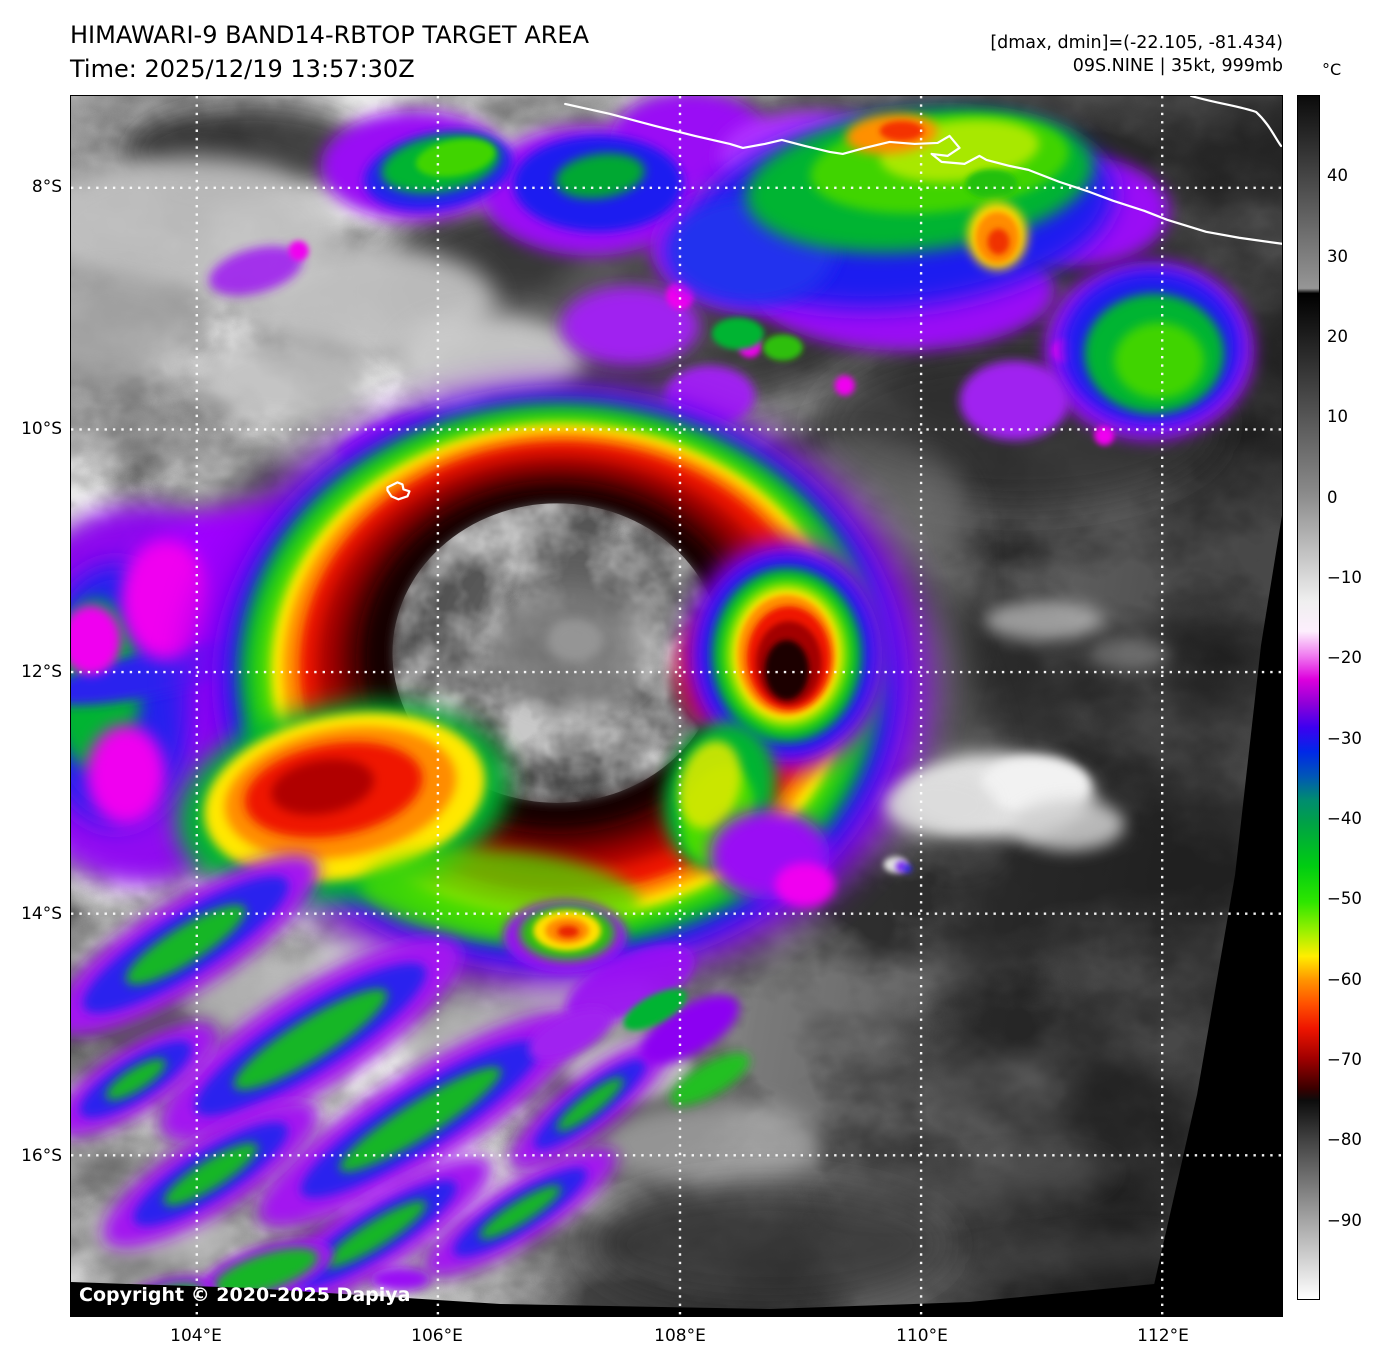 This screenshot has width=1388, height=1359. I want to click on y-tick-10s: 10°S, so click(41, 429).